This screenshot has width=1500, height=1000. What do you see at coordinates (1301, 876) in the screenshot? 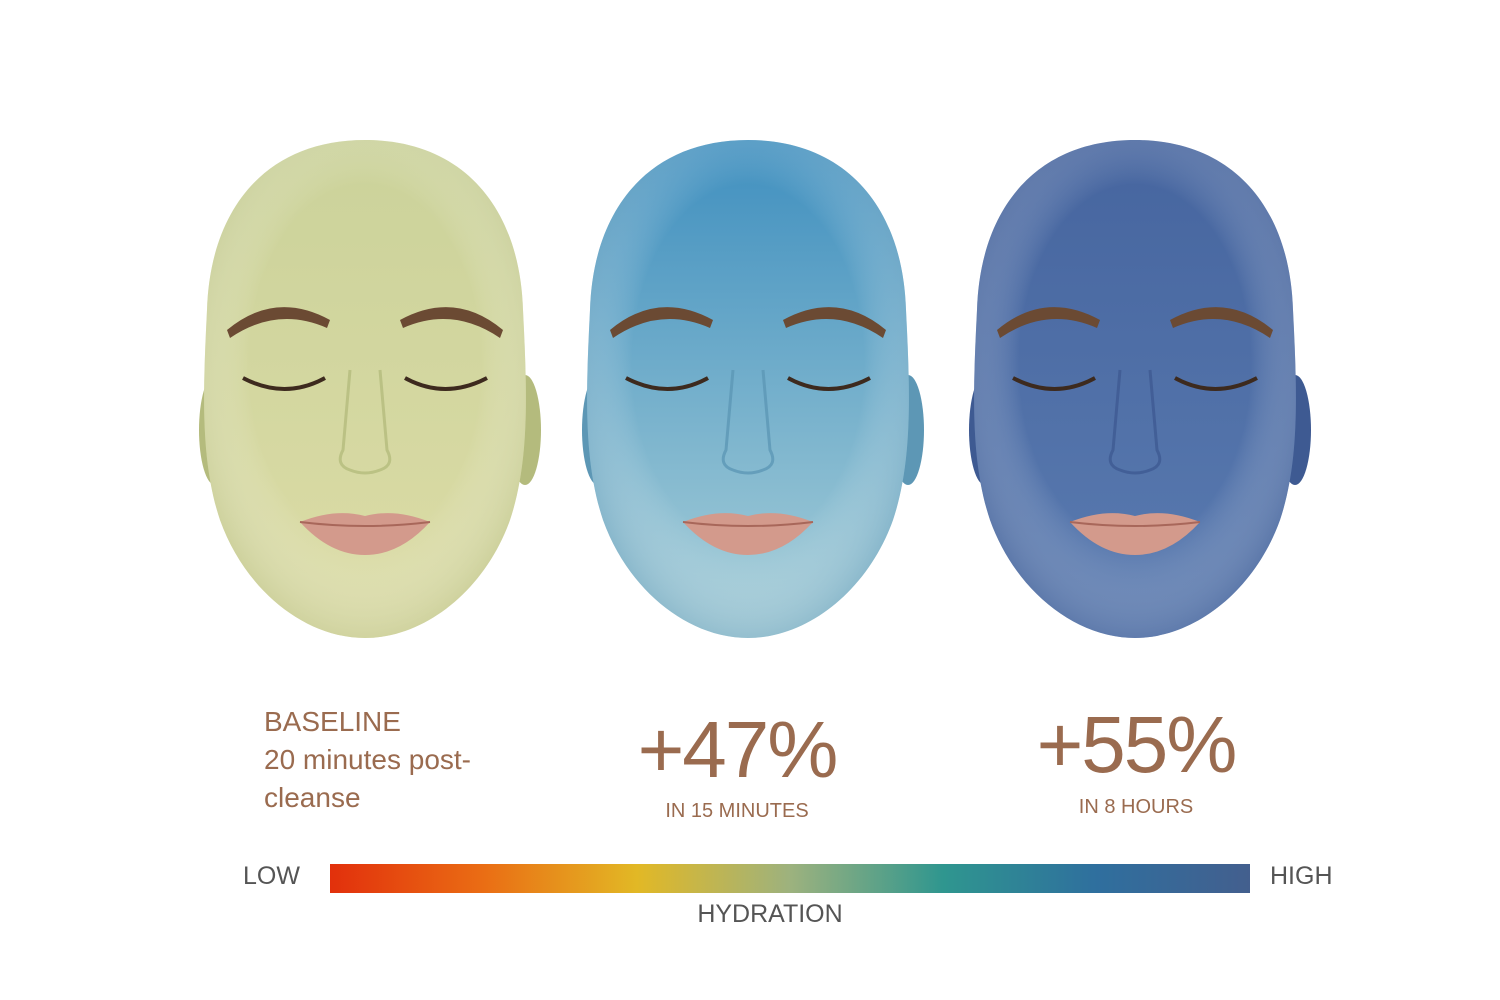
I see `scale-high-label: HIGH` at bounding box center [1301, 876].